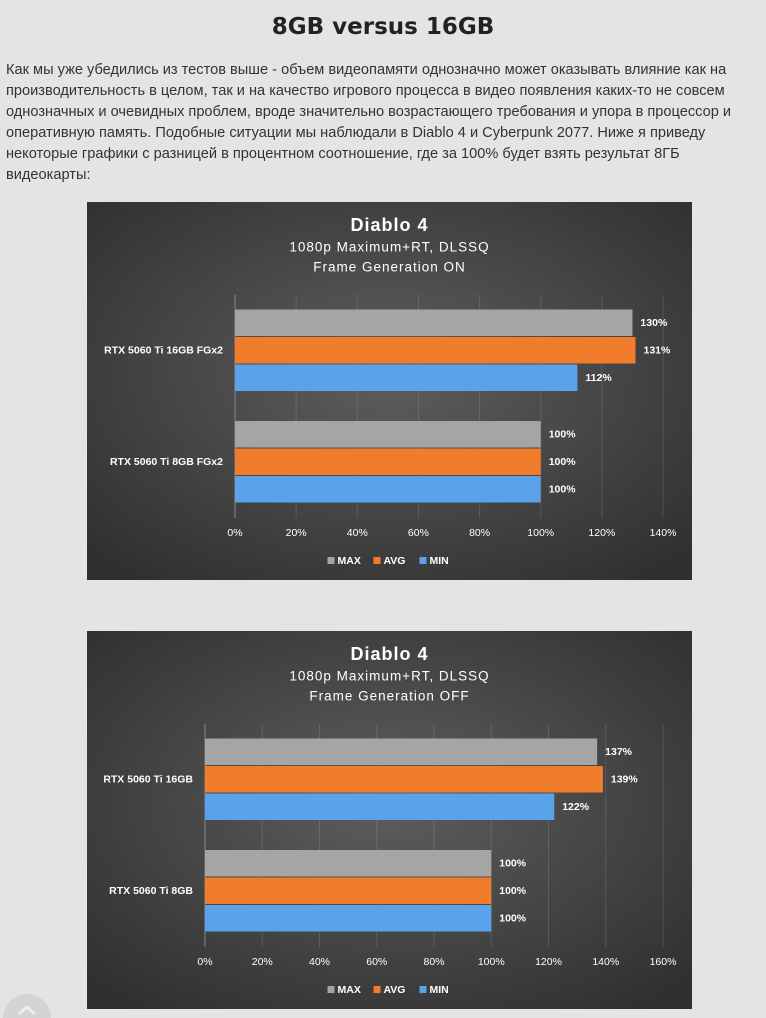 Image resolution: width=766 pixels, height=1018 pixels. What do you see at coordinates (654, 323) in the screenshot?
I see `data-label: 130%` at bounding box center [654, 323].